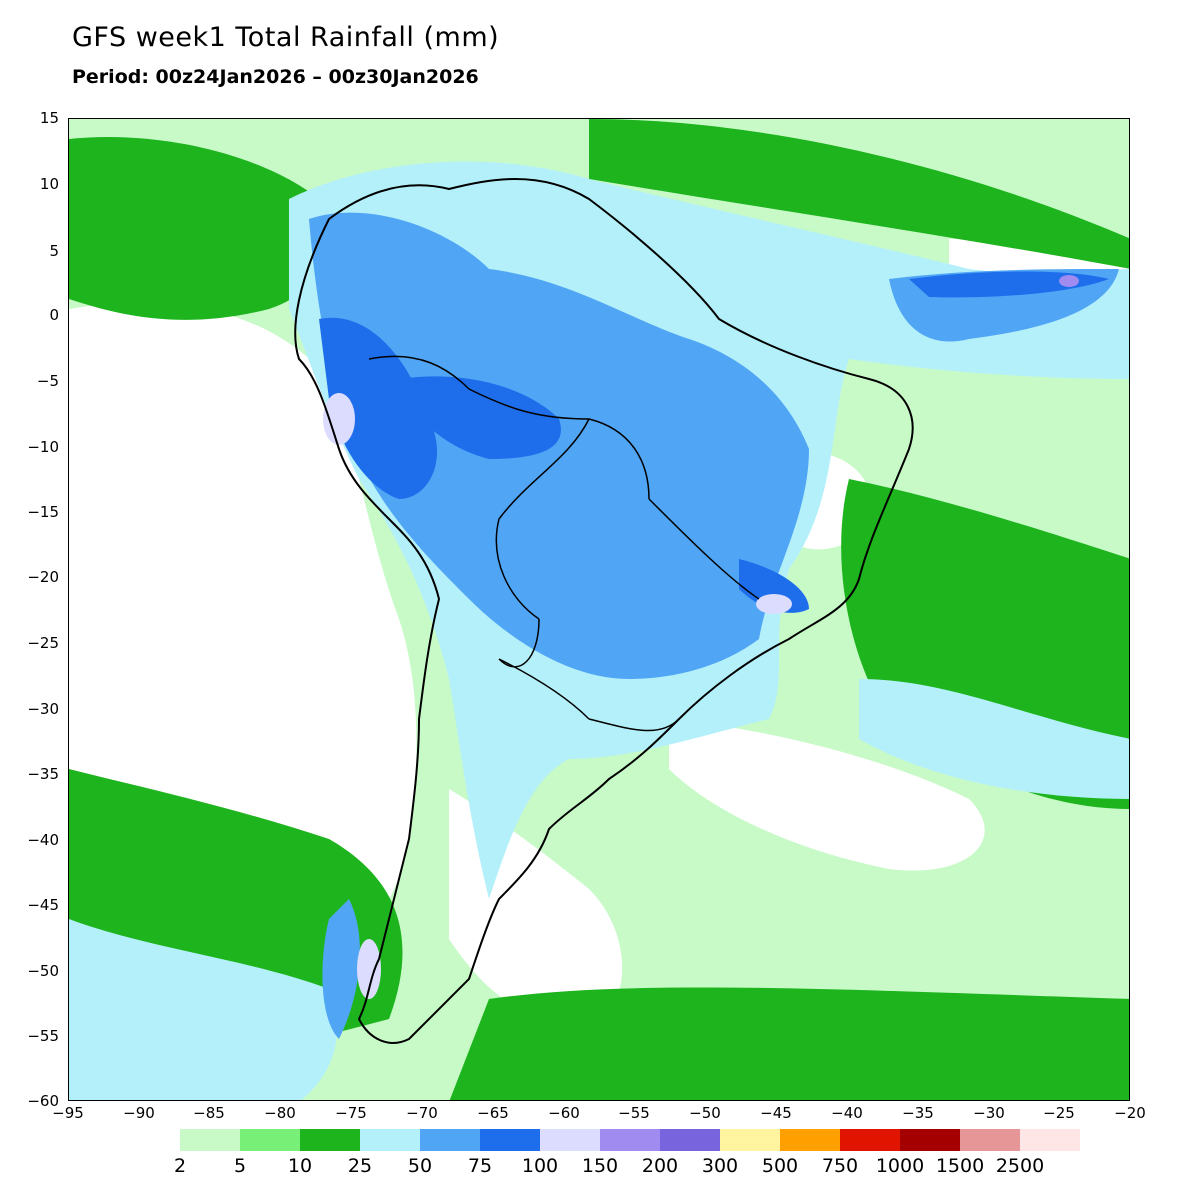 Image resolution: width=1200 pixels, height=1200 pixels. What do you see at coordinates (634, 1113) in the screenshot?
I see `x-tick-label: −55` at bounding box center [634, 1113].